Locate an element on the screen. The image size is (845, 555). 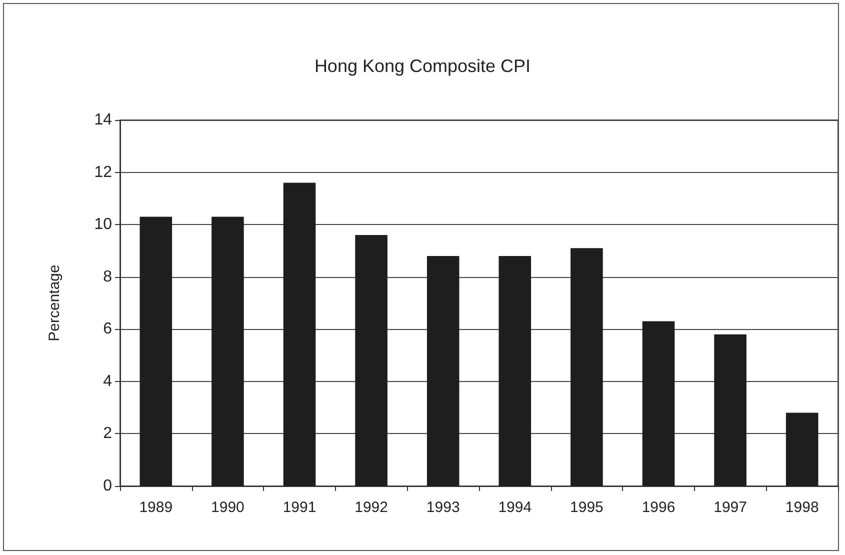
y-tick-label: 0 is located at coordinates (107, 486).